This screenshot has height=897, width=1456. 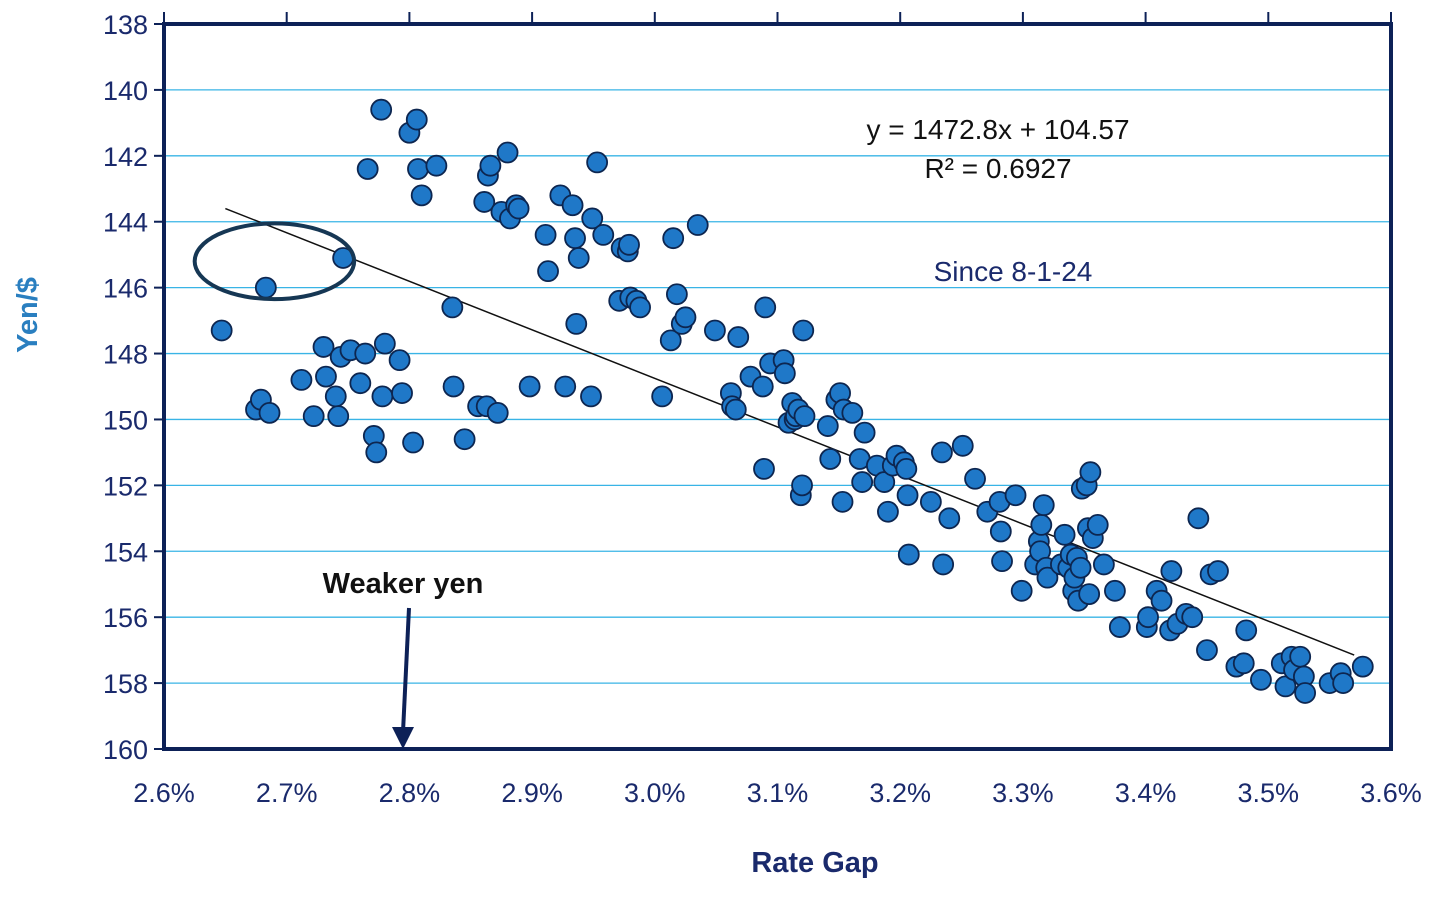 What do you see at coordinates (900, 793) in the screenshot?
I see `x-tick-label: 3.2%` at bounding box center [900, 793].